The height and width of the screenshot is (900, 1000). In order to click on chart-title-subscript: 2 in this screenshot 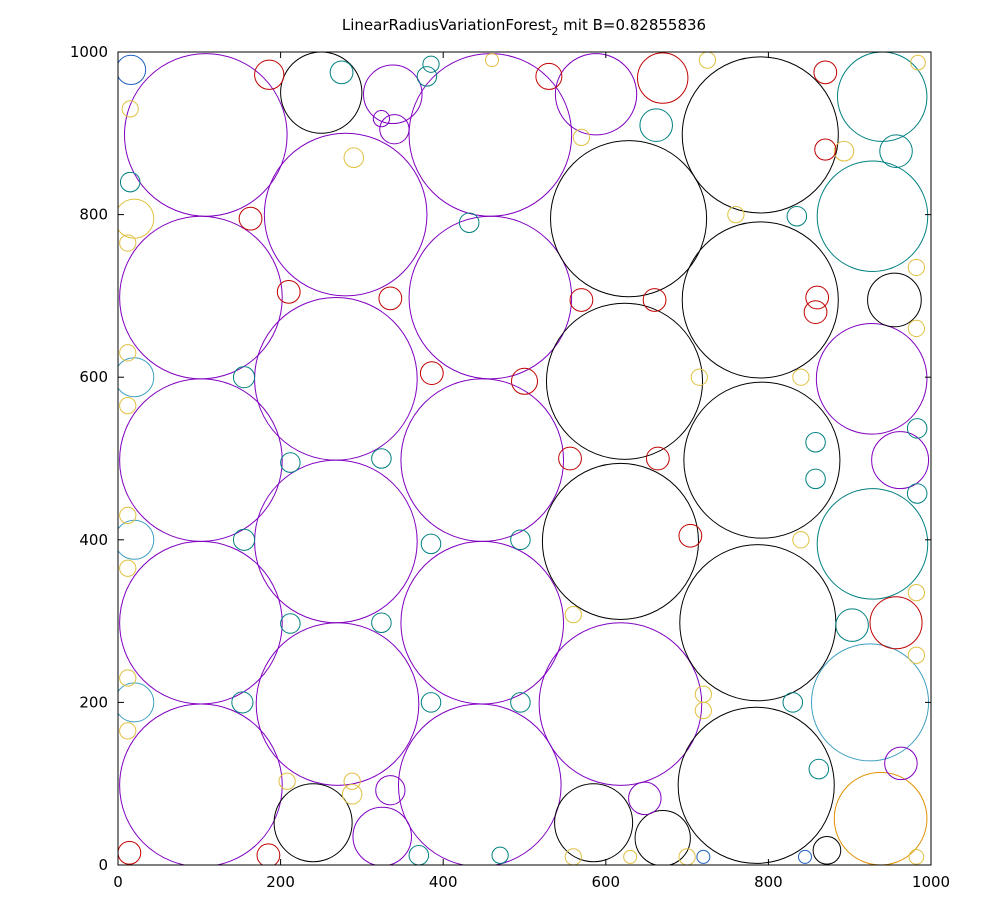, I will do `click(554, 31)`.